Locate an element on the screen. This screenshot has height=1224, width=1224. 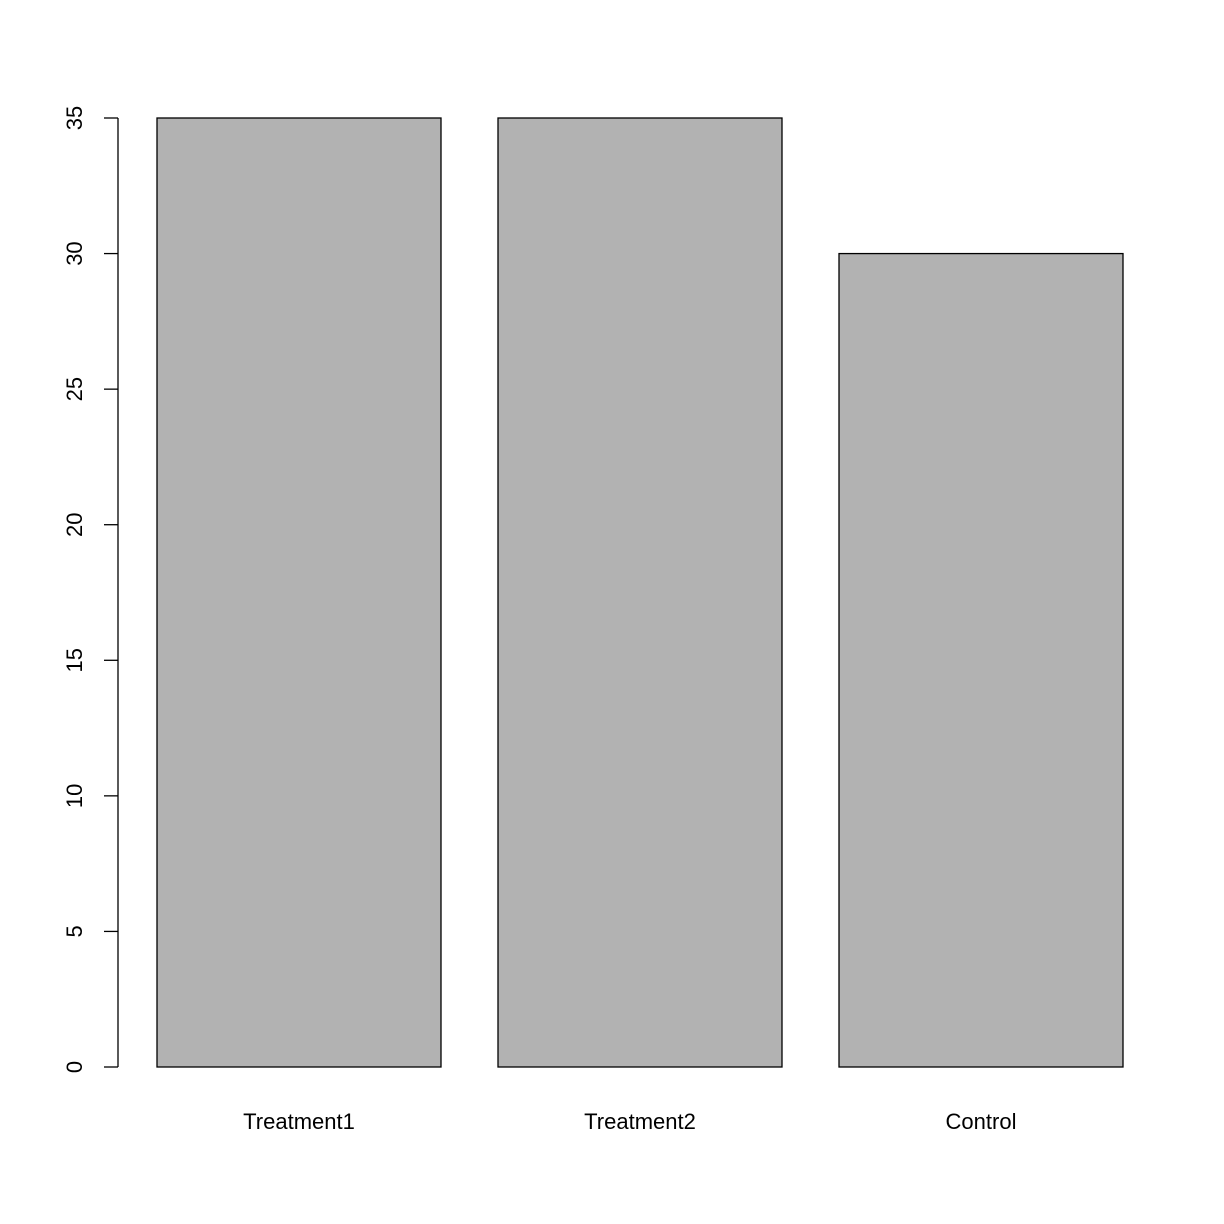
y-tick-label: 25 is located at coordinates (74, 389).